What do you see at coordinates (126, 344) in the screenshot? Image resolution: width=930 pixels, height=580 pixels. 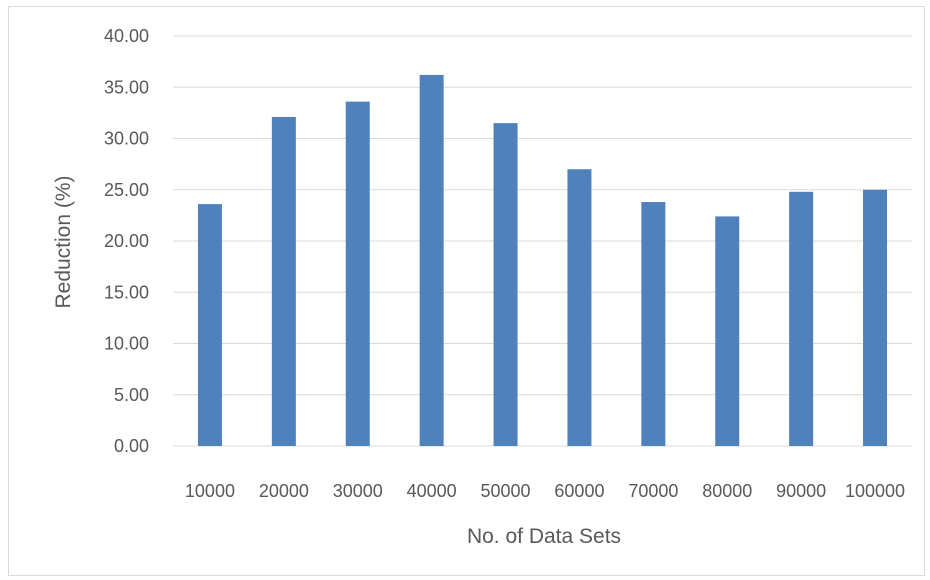 I see `y-tick-label: 10.00` at bounding box center [126, 344].